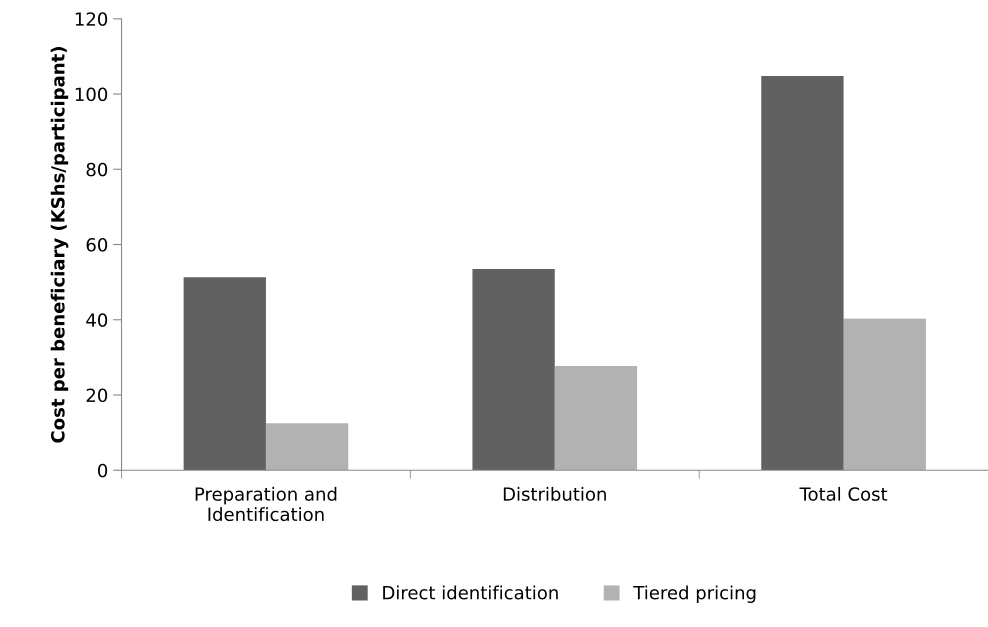 This screenshot has height=627, width=988. What do you see at coordinates (92, 95) in the screenshot?
I see `y-tick-label: 100` at bounding box center [92, 95].